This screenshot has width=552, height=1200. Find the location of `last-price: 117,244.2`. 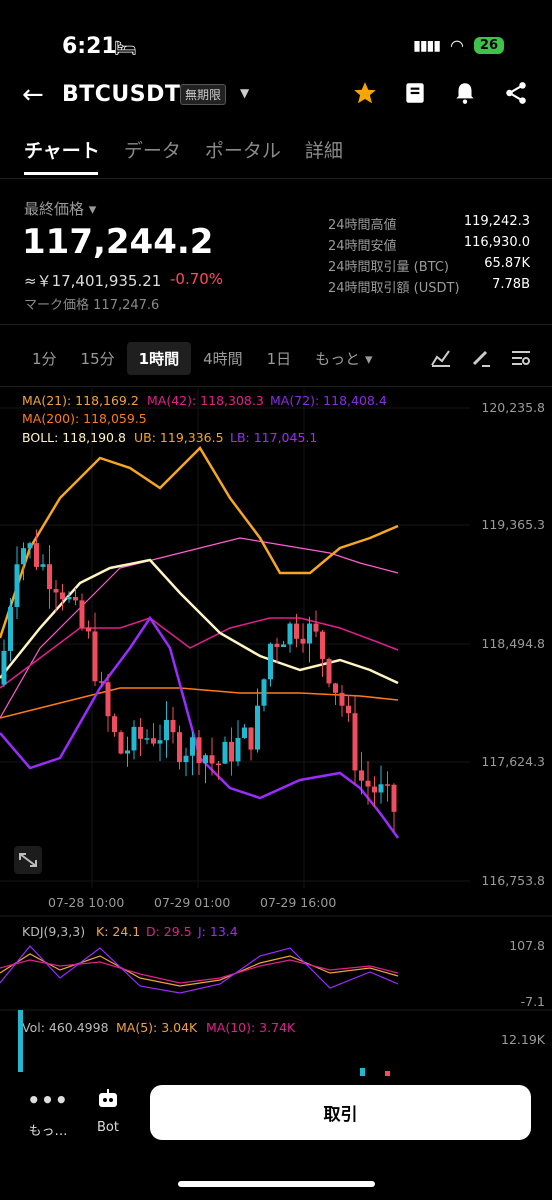

last-price: 117,244.2 is located at coordinates (118, 242).